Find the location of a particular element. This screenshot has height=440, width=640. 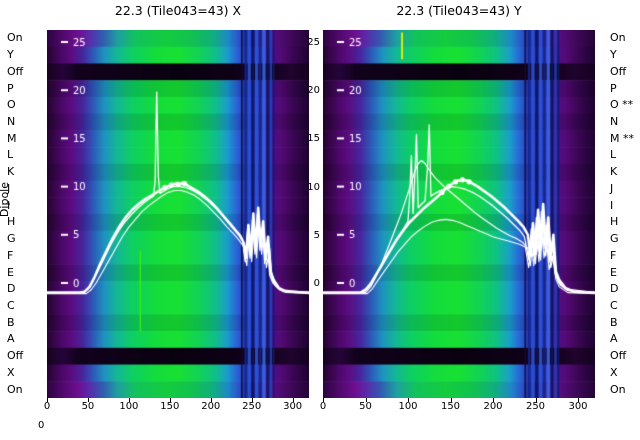

dipole-row-label: O ** is located at coordinates (622, 105).